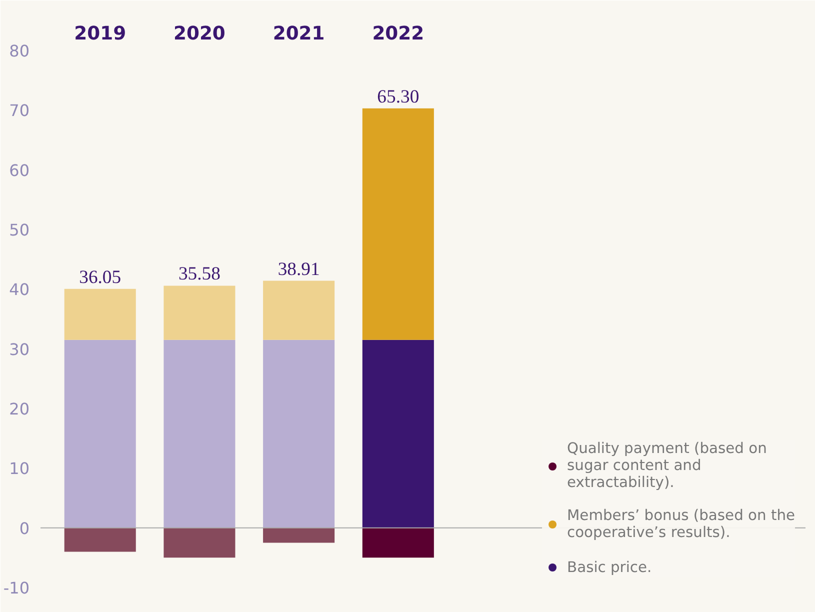 The height and width of the screenshot is (612, 815). What do you see at coordinates (100, 277) in the screenshot?
I see `total-label: 36.05` at bounding box center [100, 277].